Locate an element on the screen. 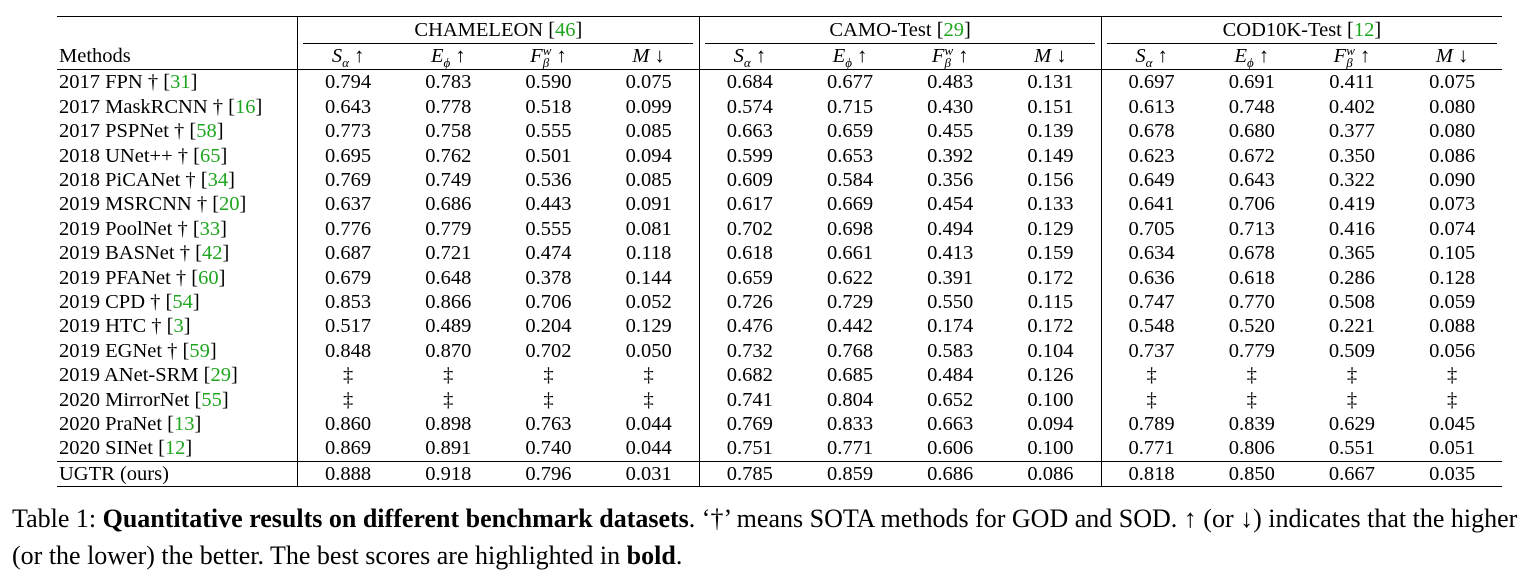  value-cell: 0.105 is located at coordinates (1452, 253).